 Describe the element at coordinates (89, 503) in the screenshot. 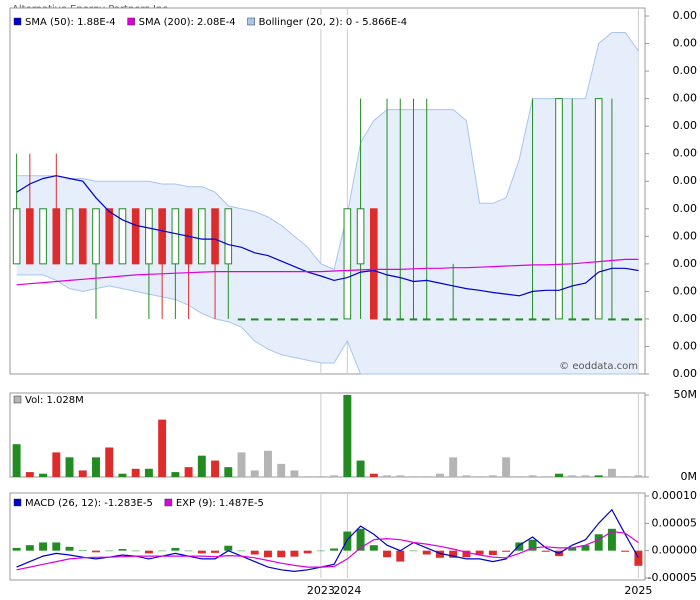

I see `legend-label: MACD (26, 12): -1.283E-5` at that location.